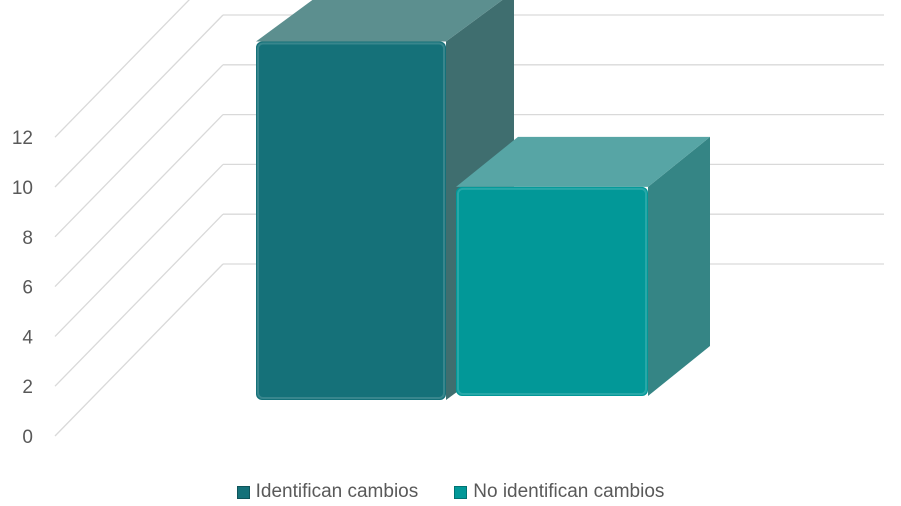 The image size is (901, 506). What do you see at coordinates (22, 188) in the screenshot?
I see `y-tick-label: 10` at bounding box center [22, 188].